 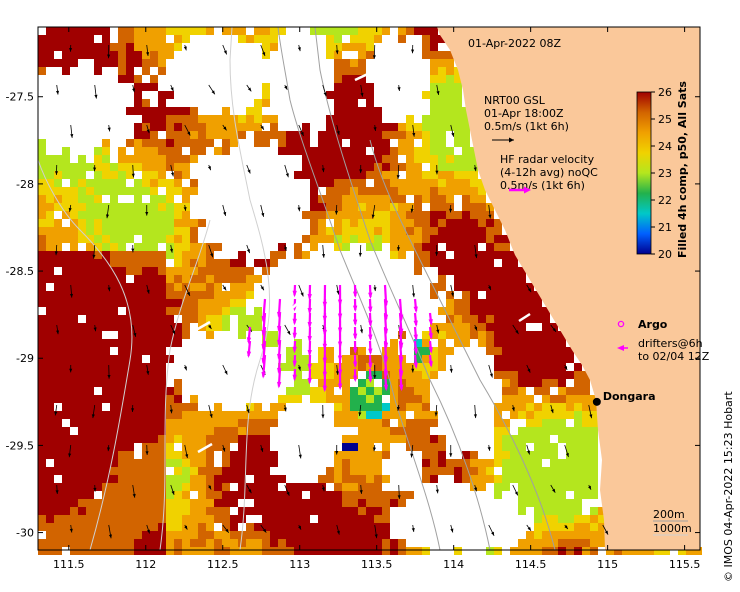 What do you see at coordinates (672, 528) in the screenshot?
I see `contour-1000-label: 1000m` at bounding box center [672, 528].